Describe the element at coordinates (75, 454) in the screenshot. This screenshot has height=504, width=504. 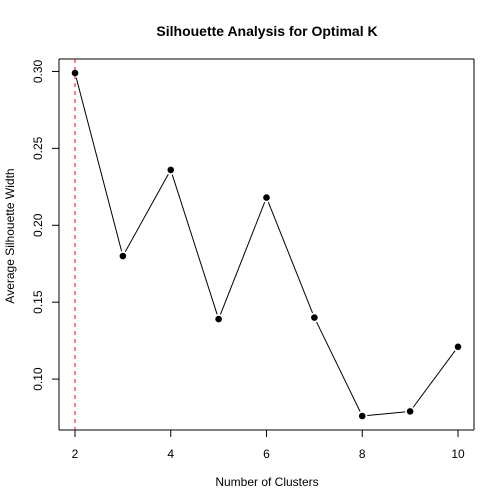
I see `x-tick-label: 2` at that location.